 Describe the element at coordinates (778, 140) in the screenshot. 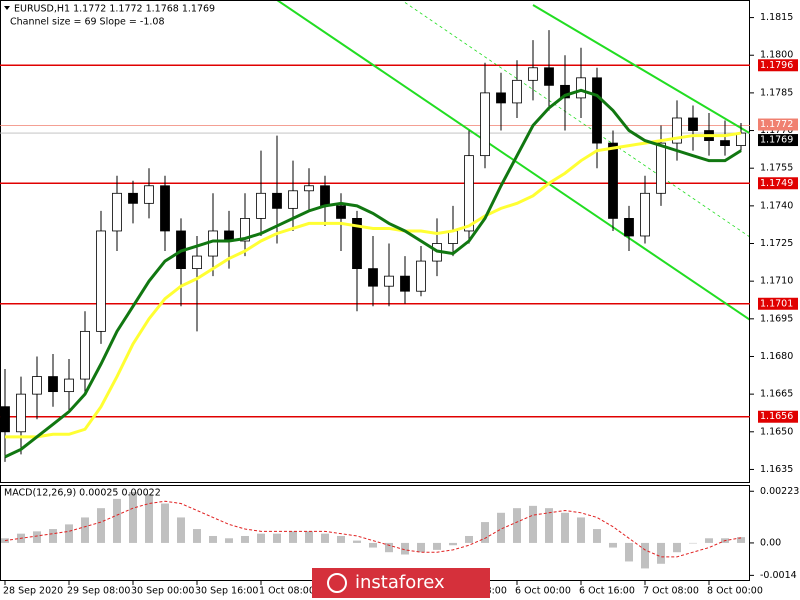

I see `bid-label-box` at that location.